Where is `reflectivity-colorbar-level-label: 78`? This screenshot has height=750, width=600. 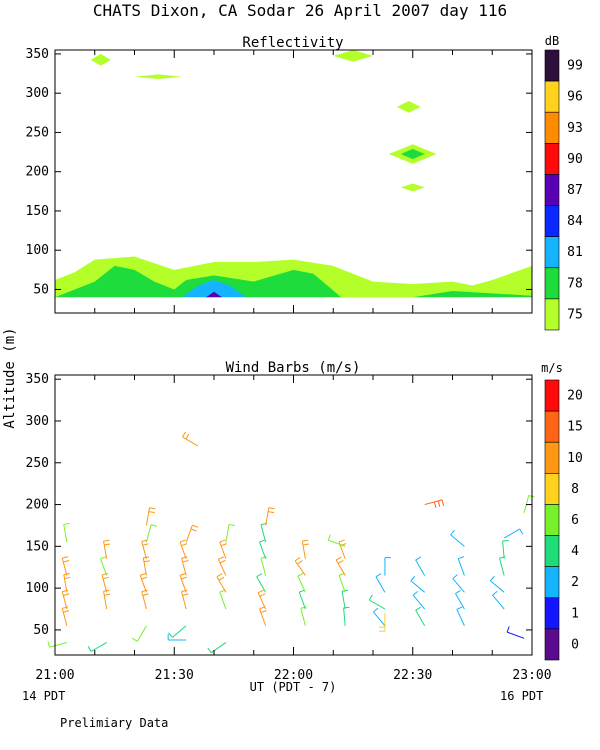
reflectivity-colorbar-level-label: 78 is located at coordinates (575, 283).